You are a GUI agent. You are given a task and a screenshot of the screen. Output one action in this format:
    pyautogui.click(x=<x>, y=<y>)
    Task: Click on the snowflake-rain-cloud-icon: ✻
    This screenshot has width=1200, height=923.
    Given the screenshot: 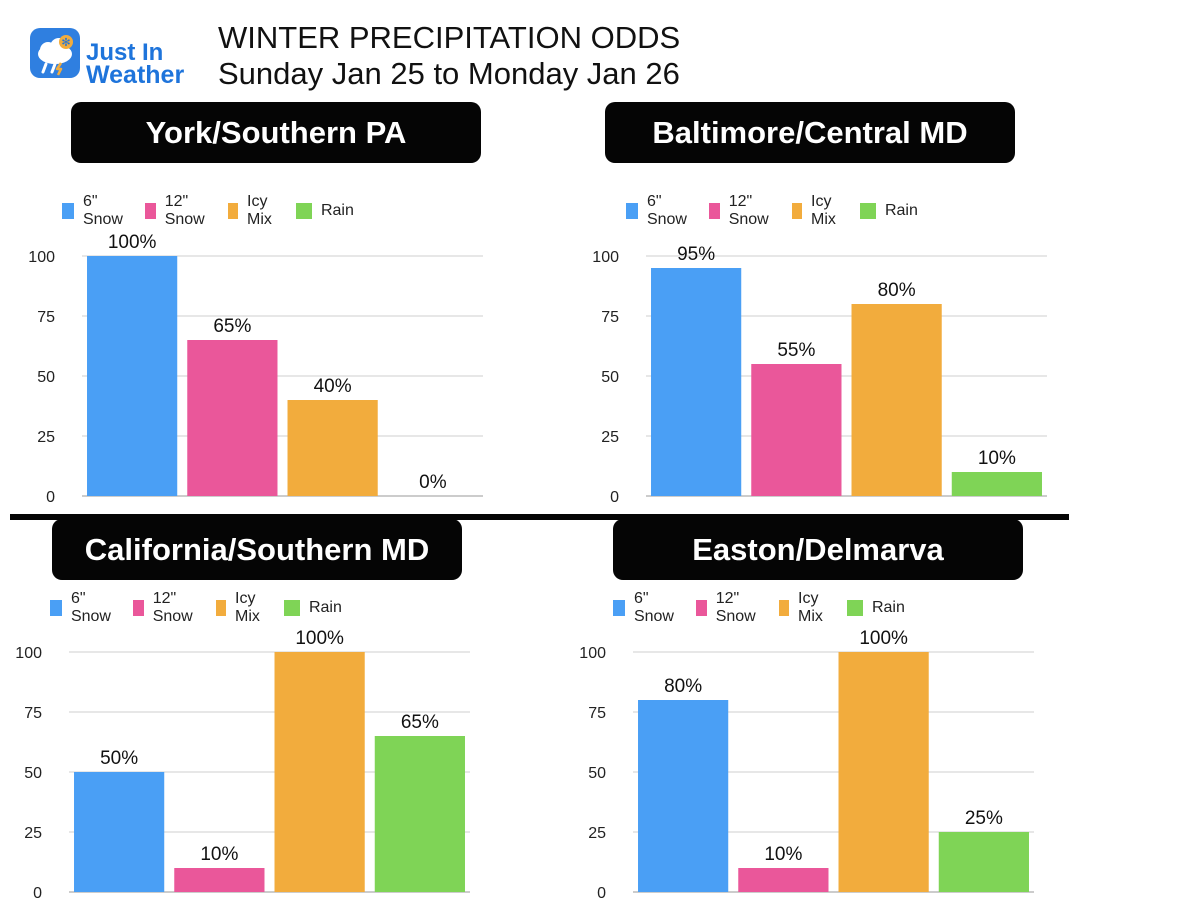 What is the action you would take?
    pyautogui.click(x=55, y=53)
    